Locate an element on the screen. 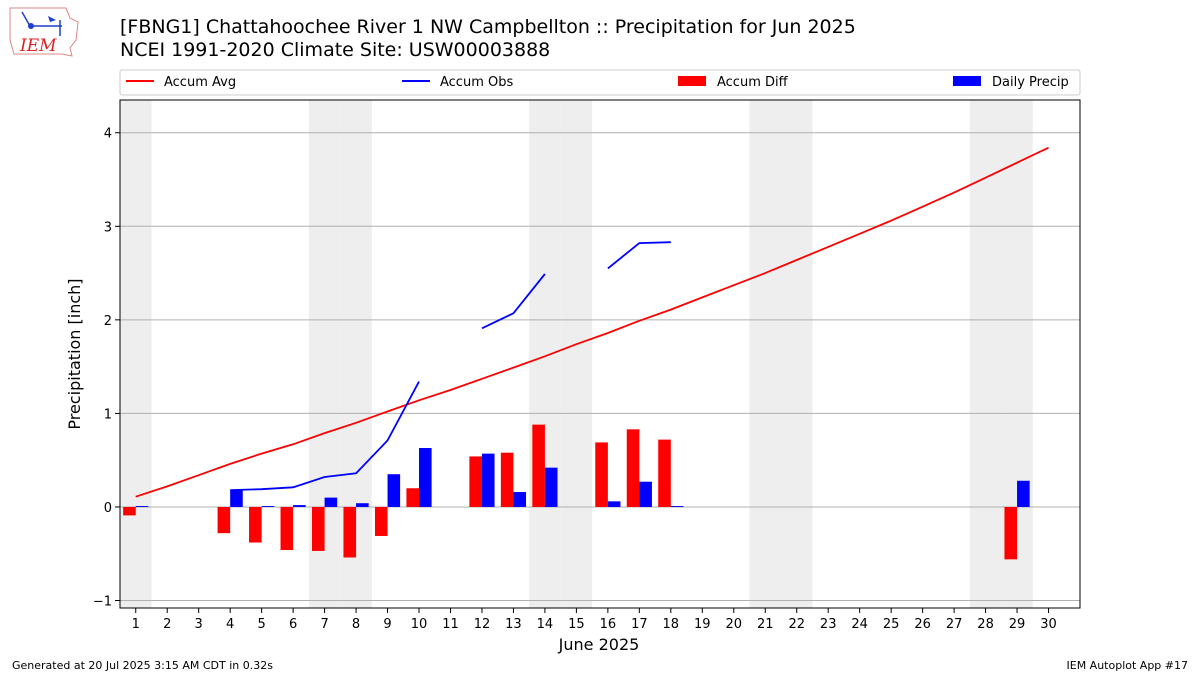 This screenshot has width=1200, height=675. legend-label-daily-precip: Daily Precip is located at coordinates (1030, 82).